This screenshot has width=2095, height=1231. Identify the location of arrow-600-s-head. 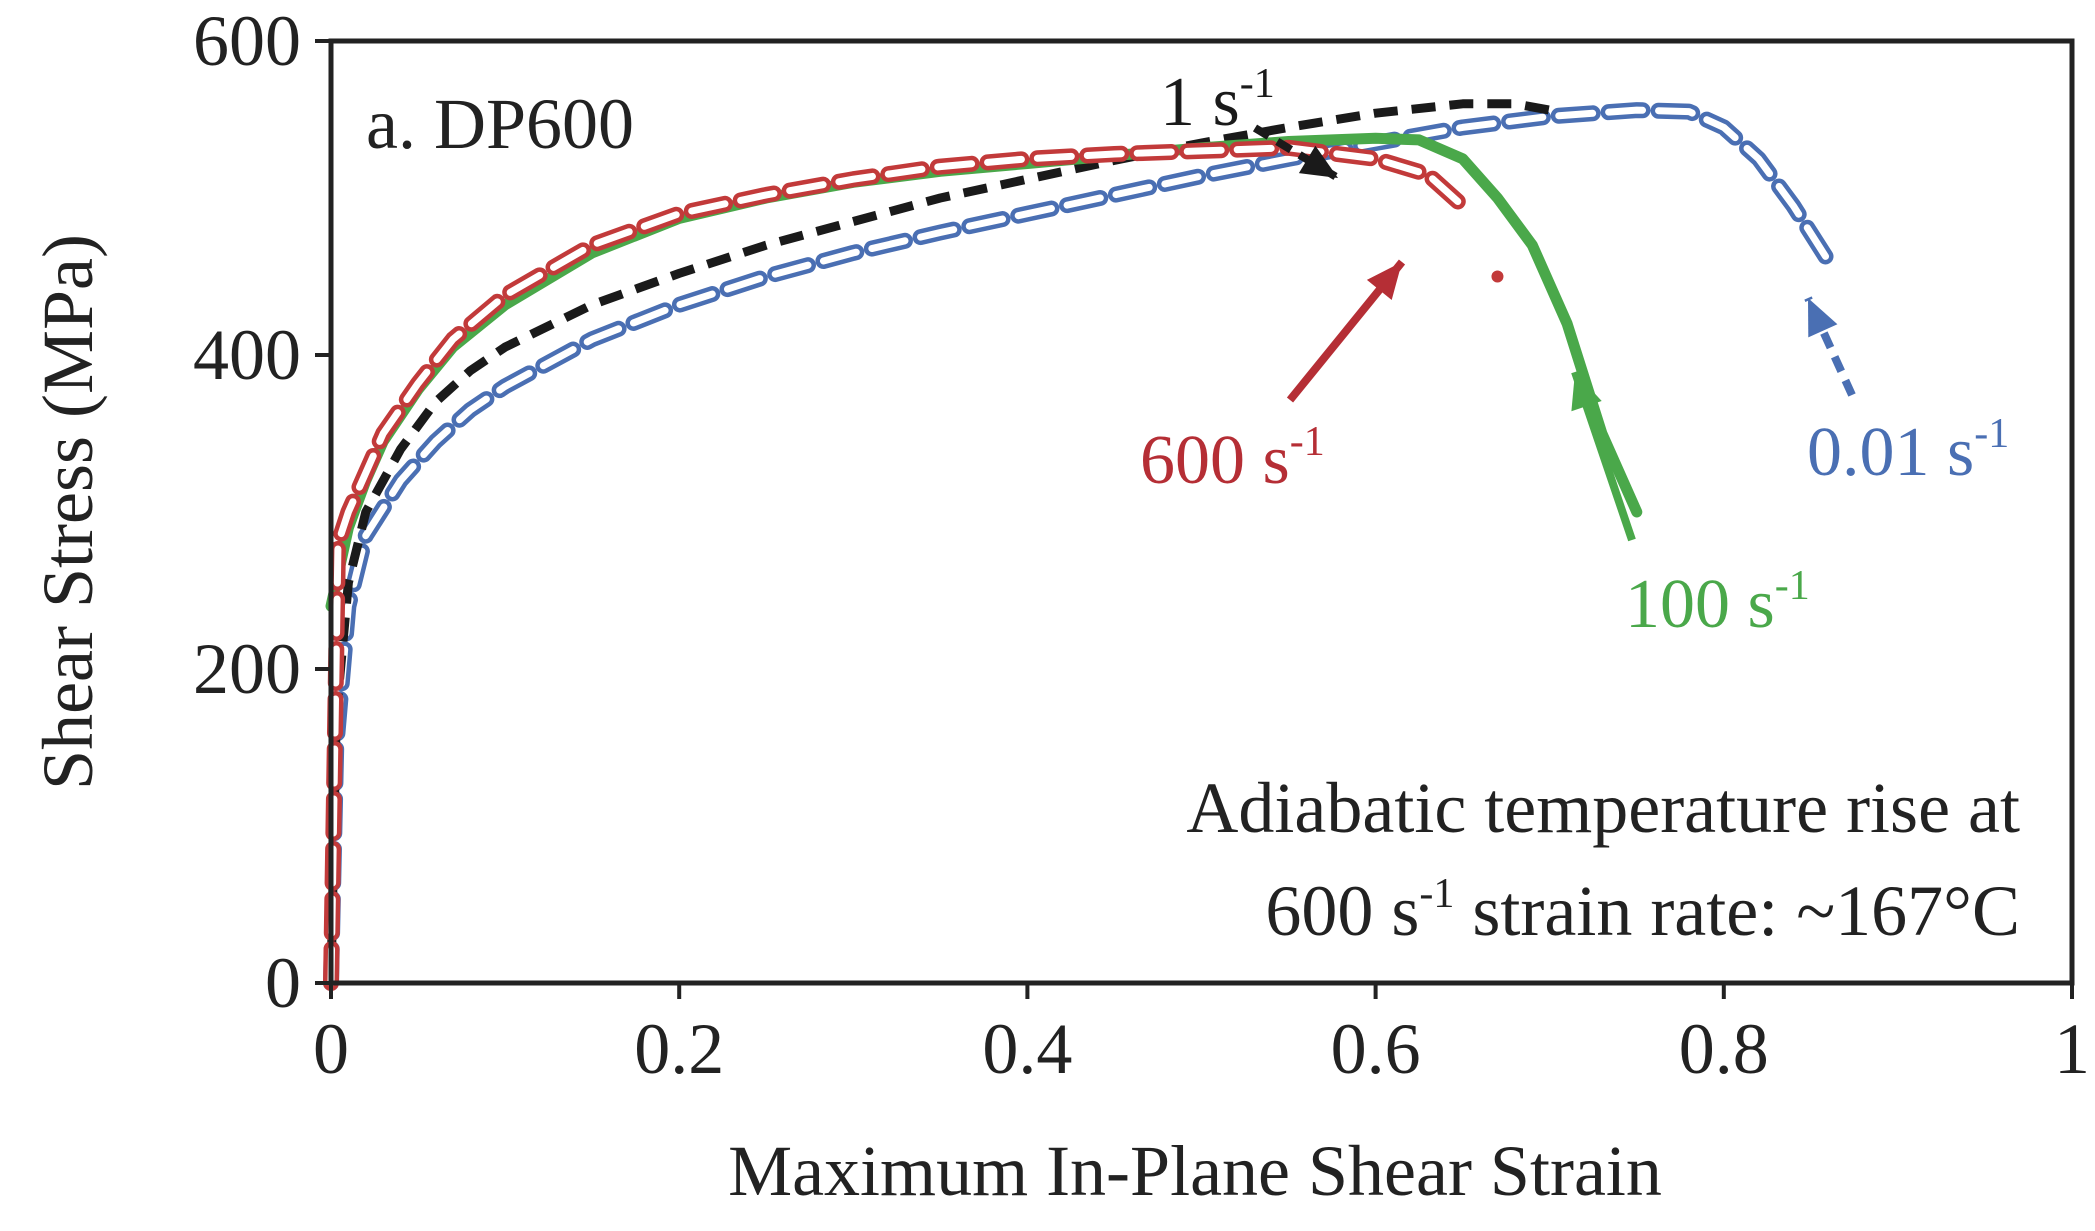
(1384, 281).